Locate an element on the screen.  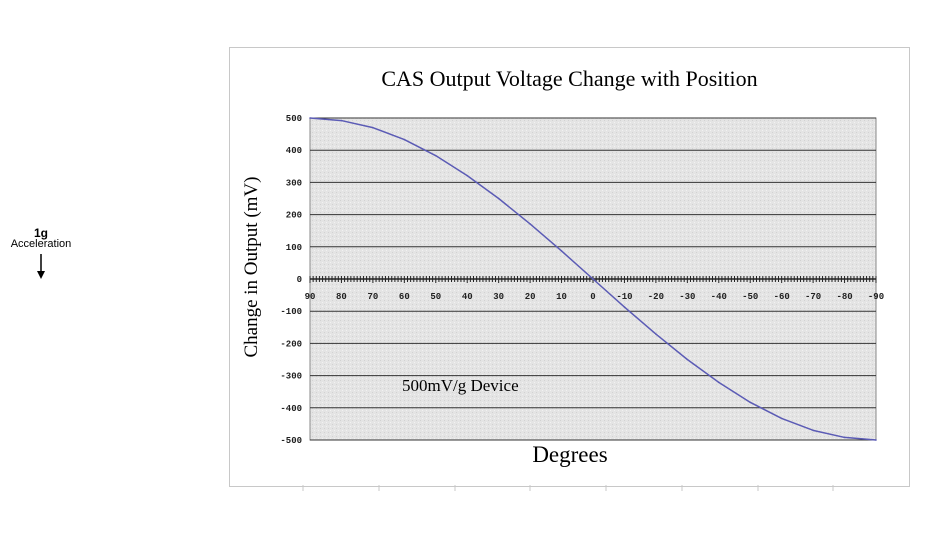
x-tick-label: 10 is located at coordinates (561, 297).